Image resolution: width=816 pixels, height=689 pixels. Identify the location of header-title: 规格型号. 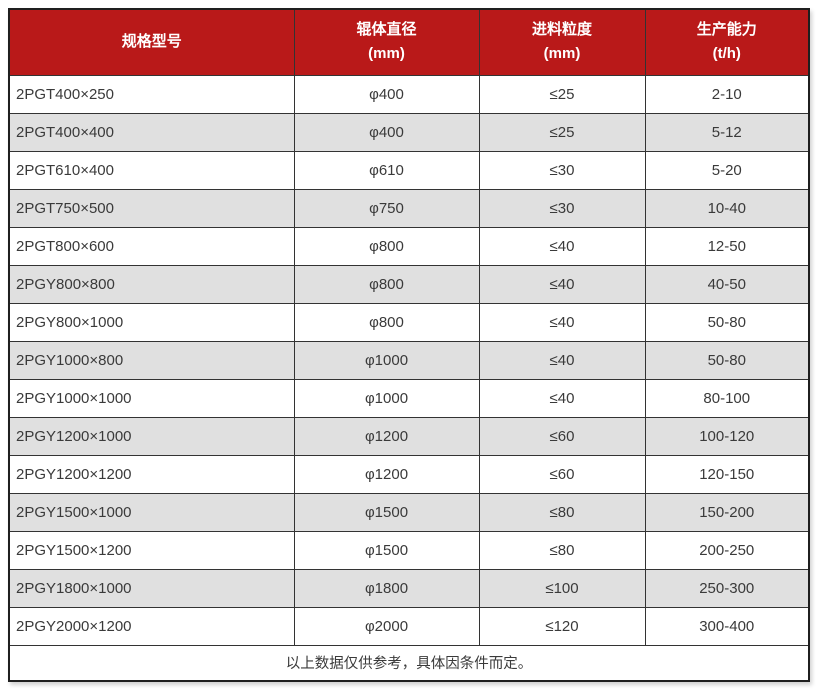
(151, 42).